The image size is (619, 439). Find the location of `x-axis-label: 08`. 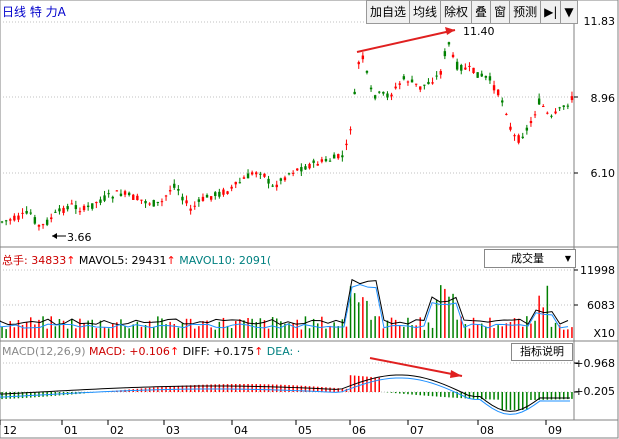

x-axis-label: 08 is located at coordinates (487, 430).